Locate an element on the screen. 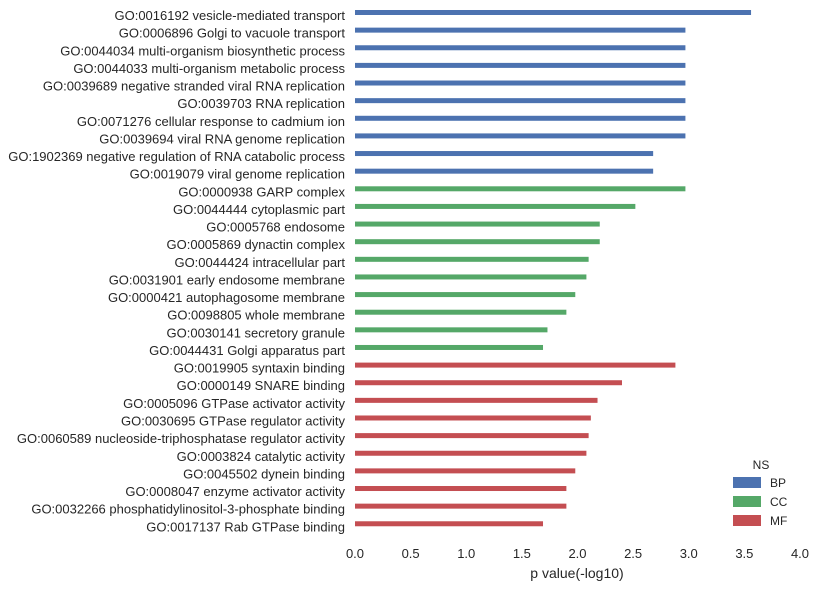 The image size is (817, 592). category-label: GO:0019905 syntaxin binding is located at coordinates (259, 368).